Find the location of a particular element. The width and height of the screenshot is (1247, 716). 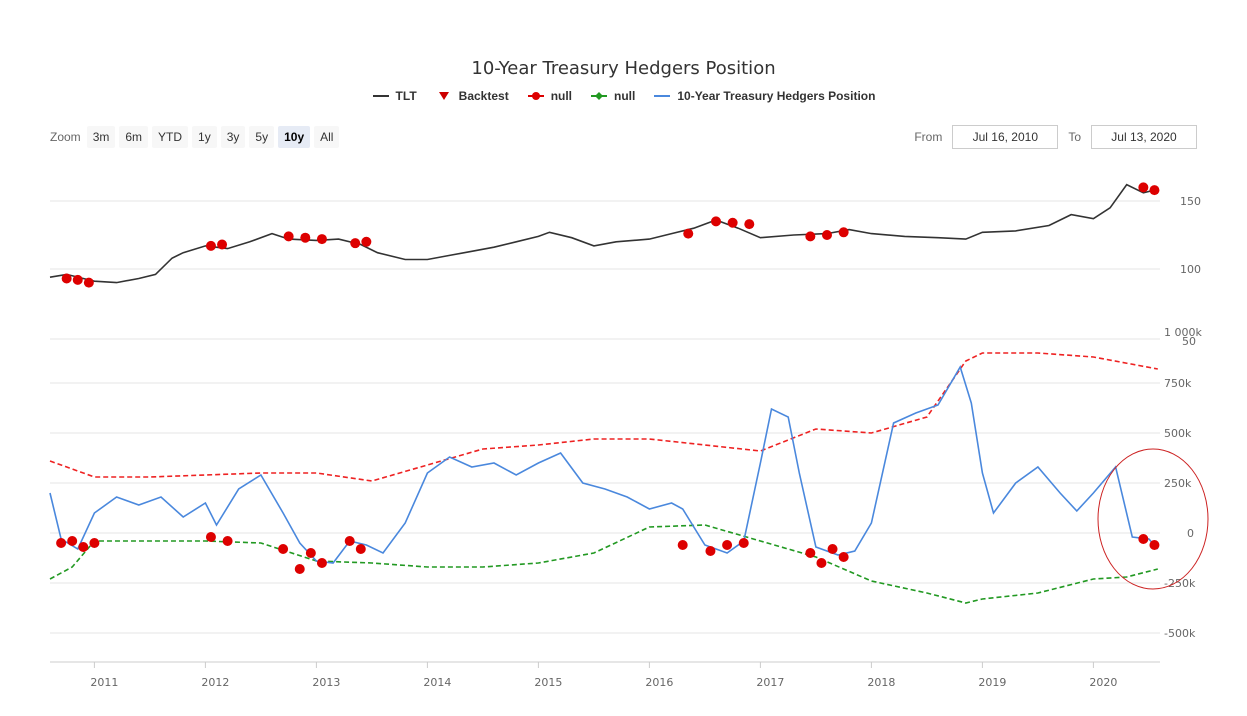

cot-tick-label: 1 000k is located at coordinates (1183, 332).